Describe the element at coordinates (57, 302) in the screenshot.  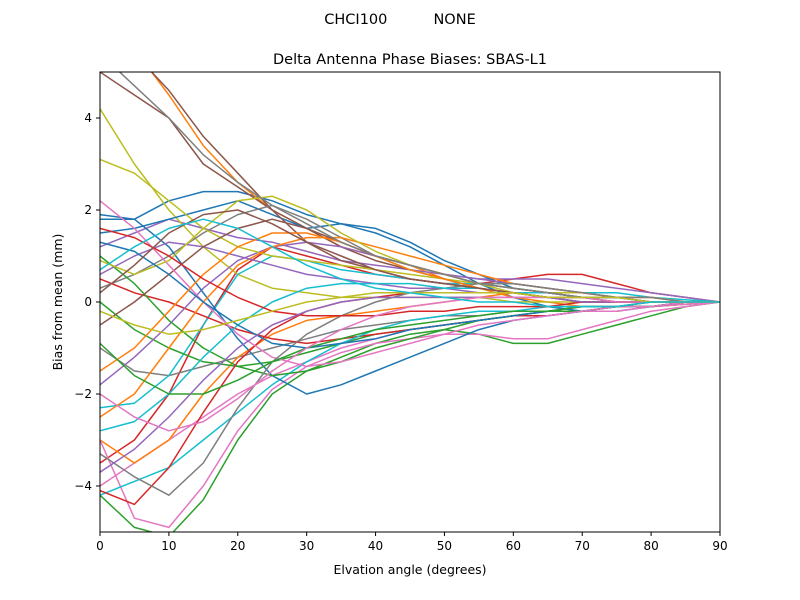
I see `y-axis-label: Bias from mean (mm)` at that location.